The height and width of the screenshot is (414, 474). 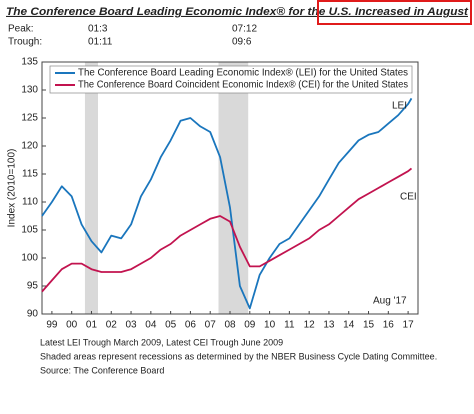 What do you see at coordinates (29, 118) in the screenshot?
I see `y-tick-label: 125` at bounding box center [29, 118].